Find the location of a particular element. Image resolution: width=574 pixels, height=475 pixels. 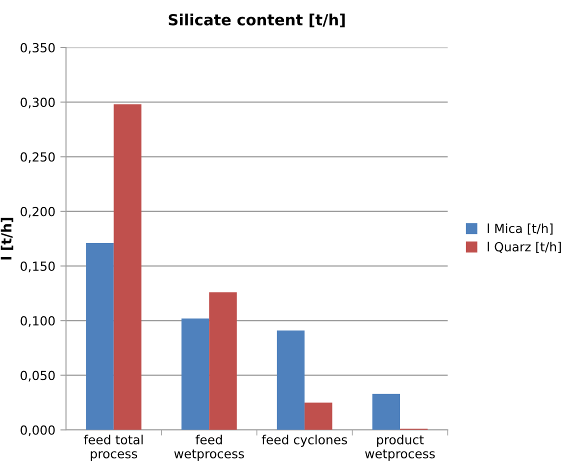

y-tick-label: 0,300 is located at coordinates (37, 103).